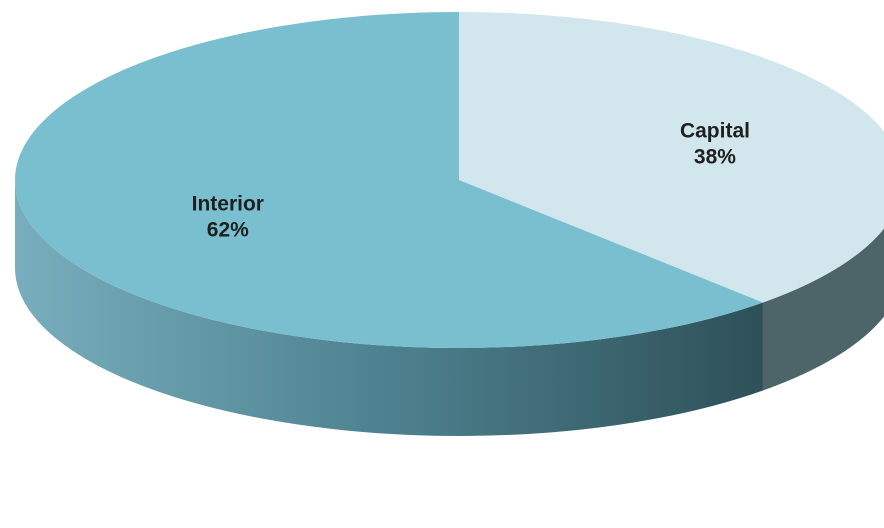  I want to click on pie-value-capital: 38%, so click(715, 157).